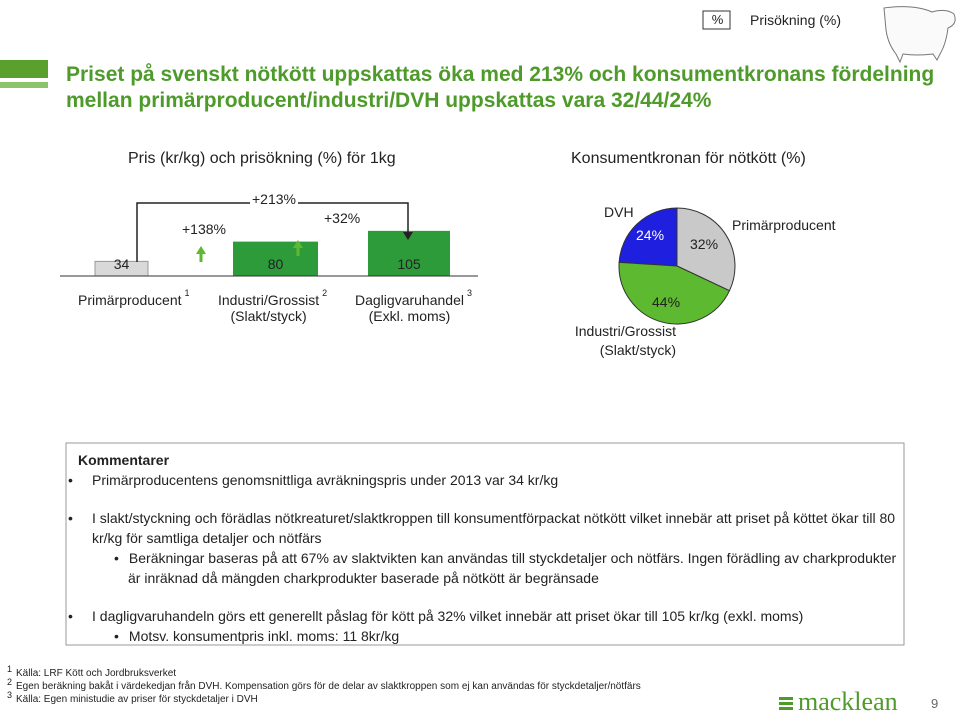 This screenshot has height=717, width=960. What do you see at coordinates (704, 244) in the screenshot?
I see `value-label: 32%` at bounding box center [704, 244].